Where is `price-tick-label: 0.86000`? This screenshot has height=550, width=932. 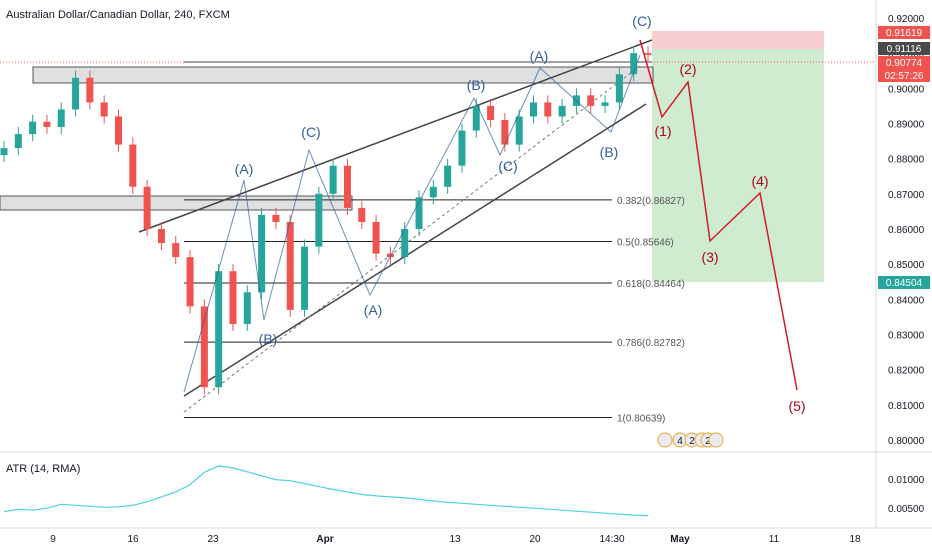 price-tick-label: 0.86000 is located at coordinates (906, 230).